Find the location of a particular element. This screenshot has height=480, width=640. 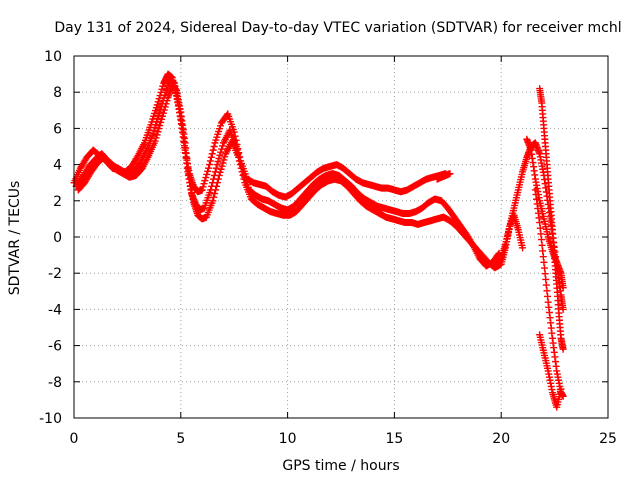

y-tick-label: 0 is located at coordinates (57, 238).